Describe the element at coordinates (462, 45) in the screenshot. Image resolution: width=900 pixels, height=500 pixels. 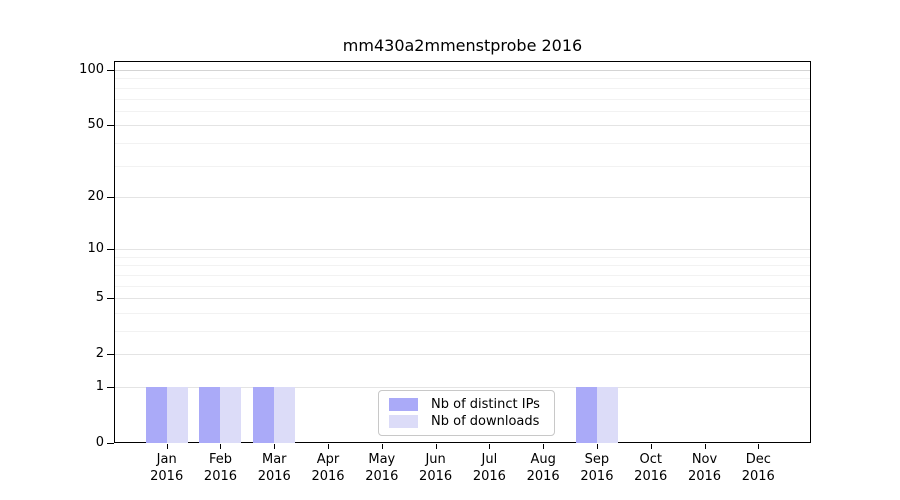
I see `chart-title: mm430a2mmenstprobe 2016` at that location.